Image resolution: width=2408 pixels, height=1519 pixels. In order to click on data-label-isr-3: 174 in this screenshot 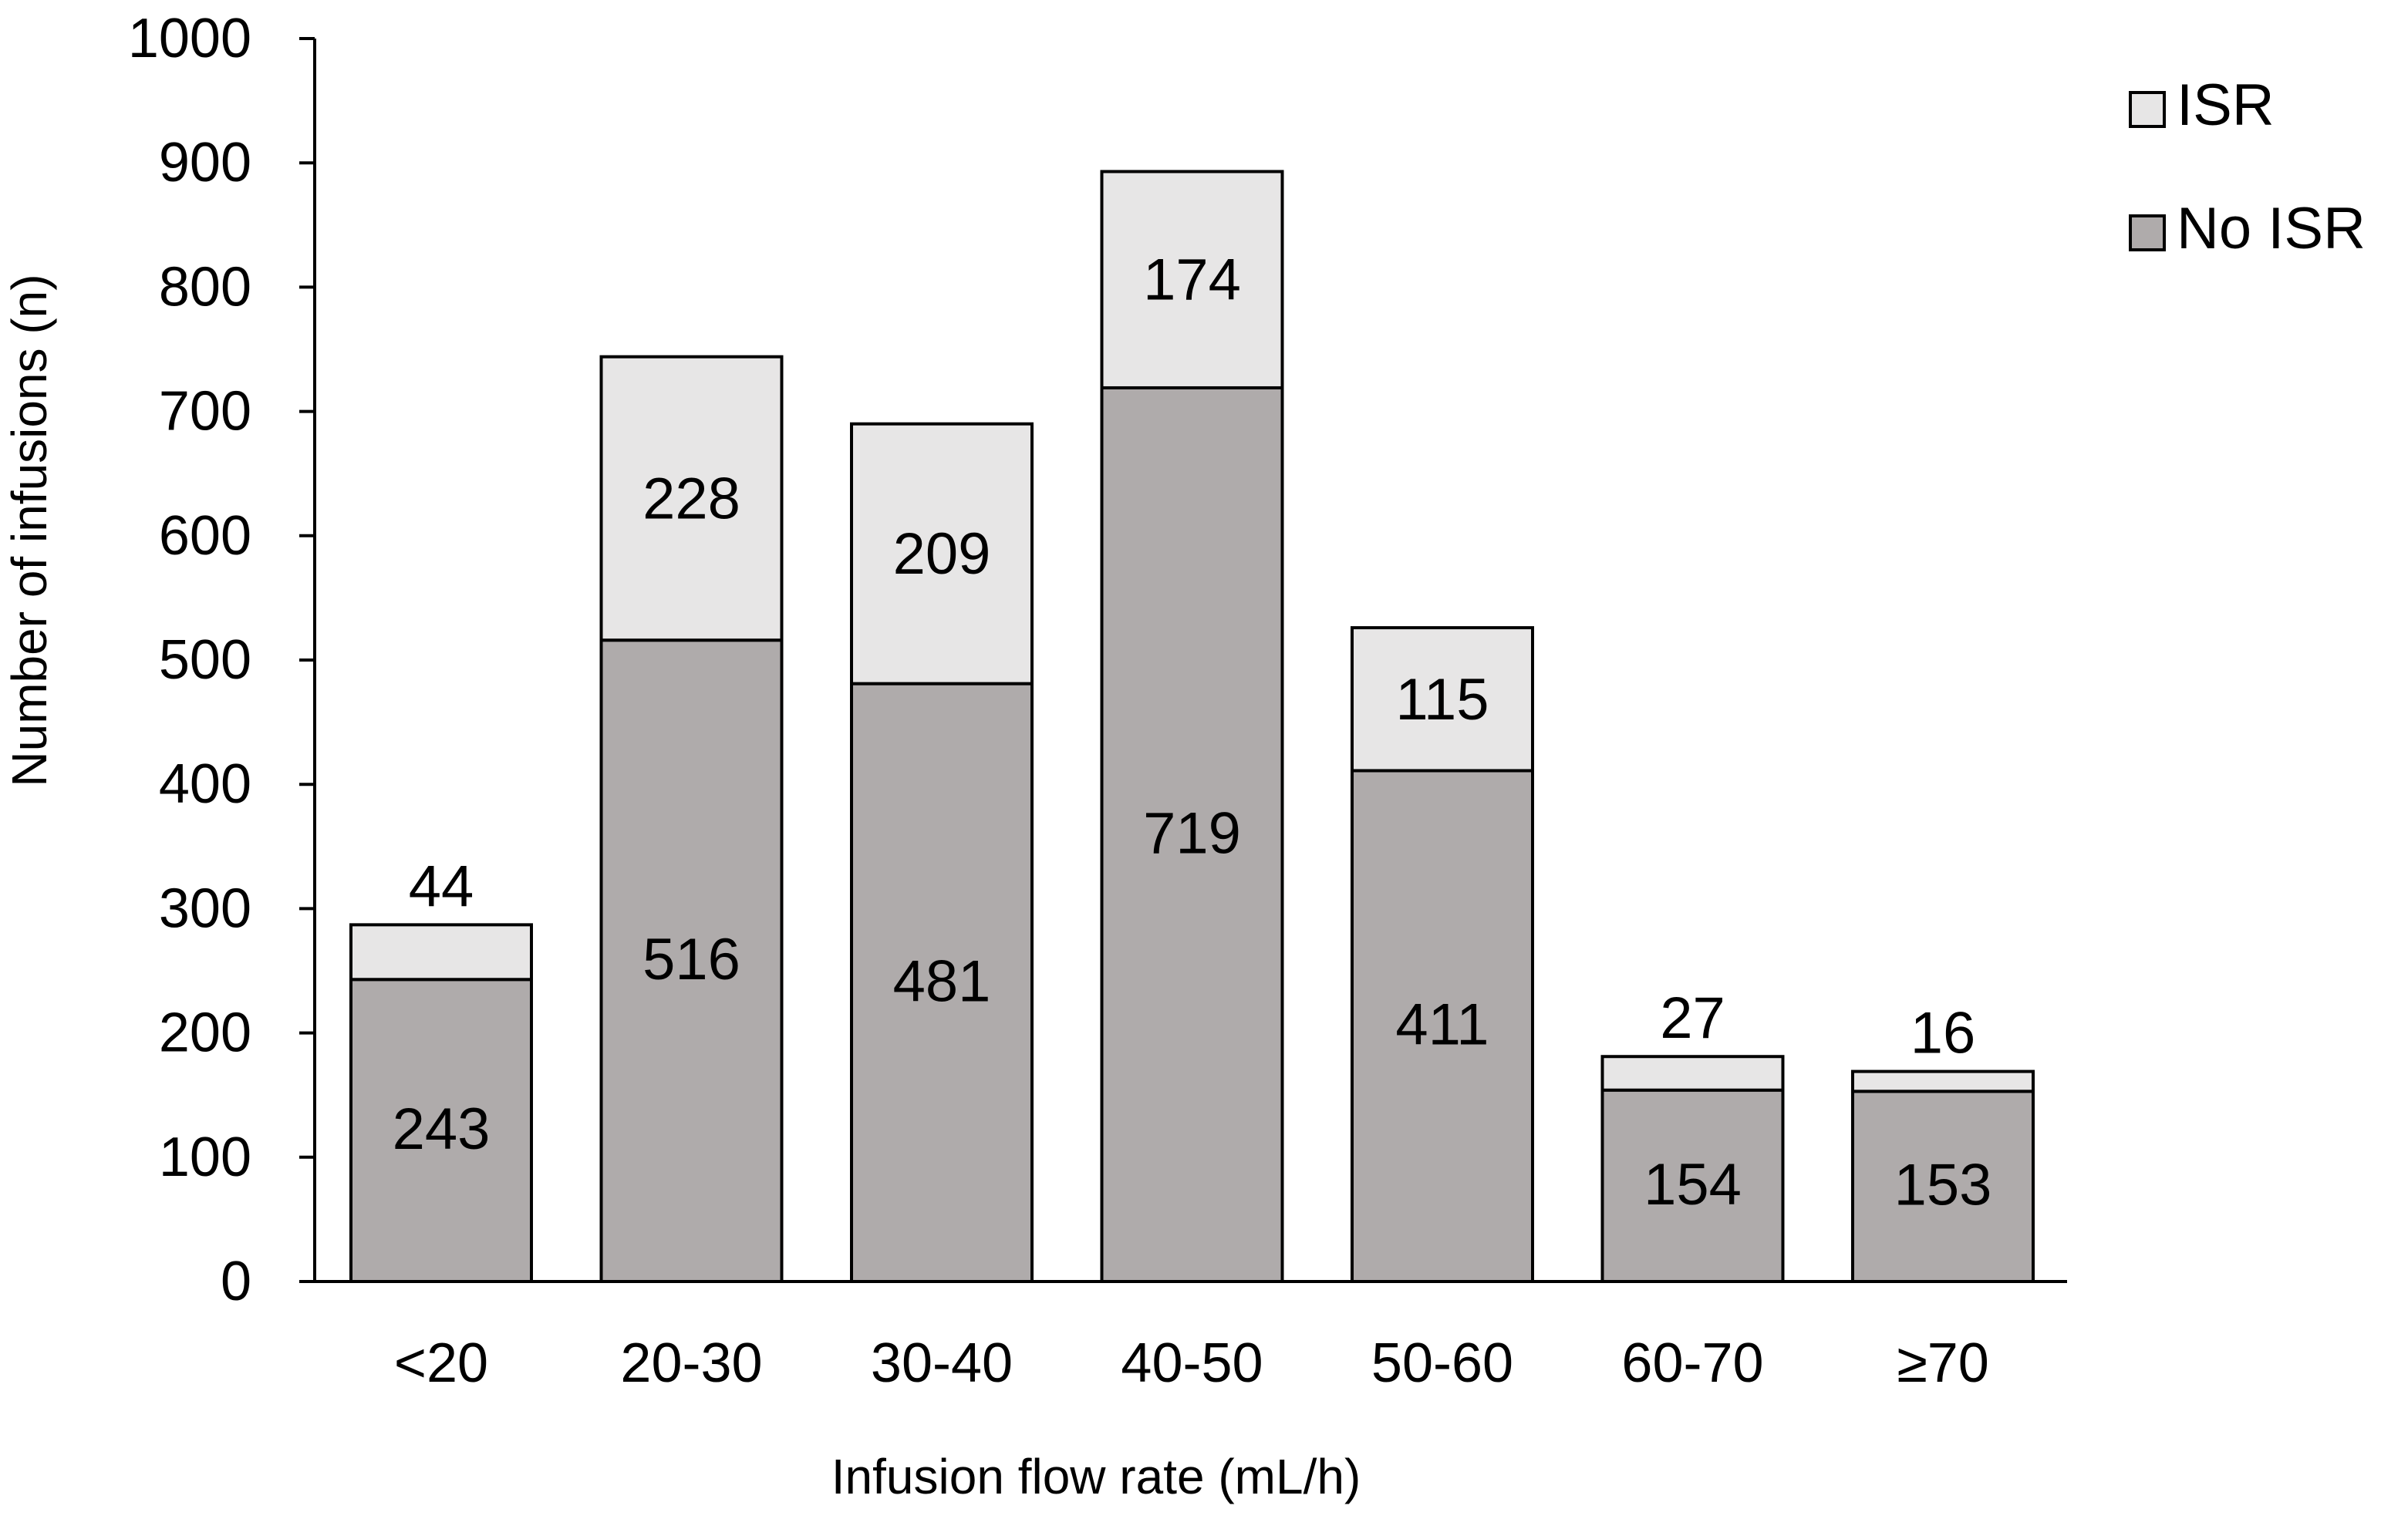, I will do `click(1192, 280)`.